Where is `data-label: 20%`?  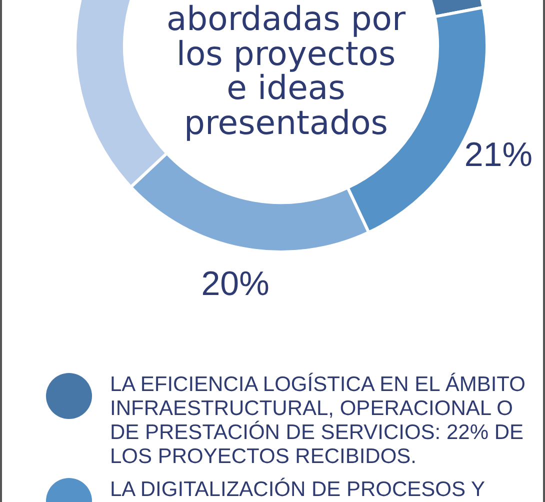
data-label: 20% is located at coordinates (235, 284).